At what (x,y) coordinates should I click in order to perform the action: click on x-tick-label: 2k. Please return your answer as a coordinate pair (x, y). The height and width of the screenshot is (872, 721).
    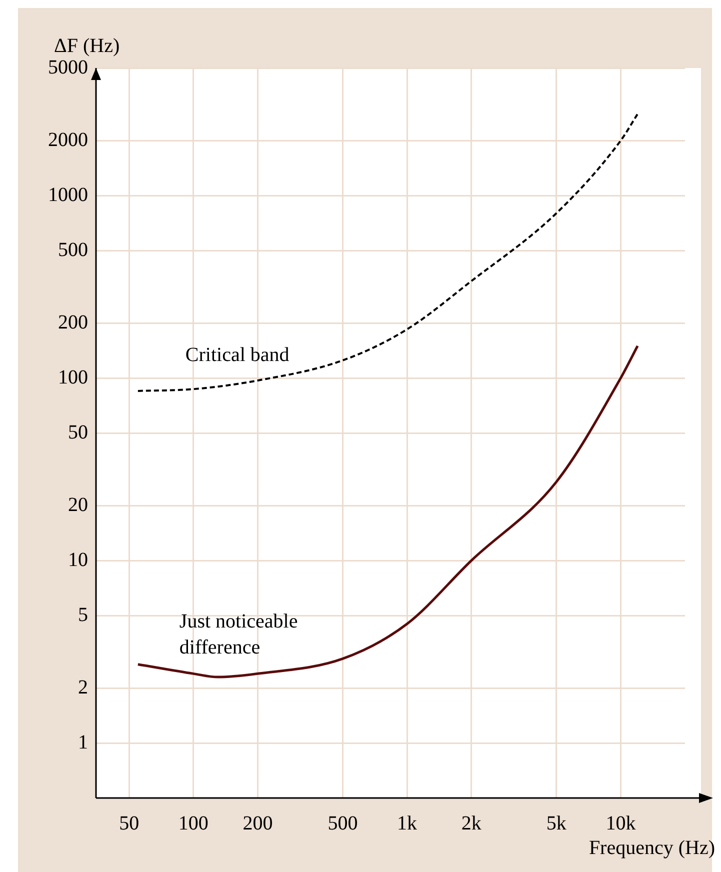
    Looking at the image, I should click on (471, 823).